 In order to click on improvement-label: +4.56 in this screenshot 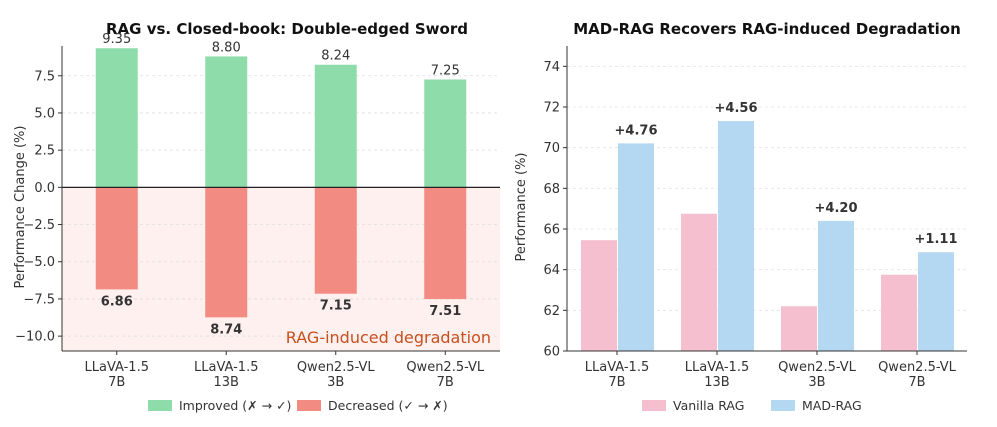, I will do `click(736, 108)`.